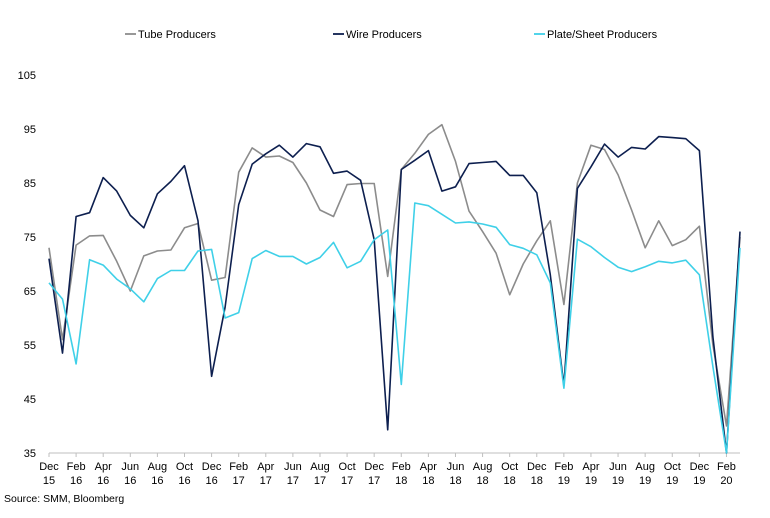 The width and height of the screenshot is (770, 518). I want to click on y-tick-label: 55, so click(30, 346).